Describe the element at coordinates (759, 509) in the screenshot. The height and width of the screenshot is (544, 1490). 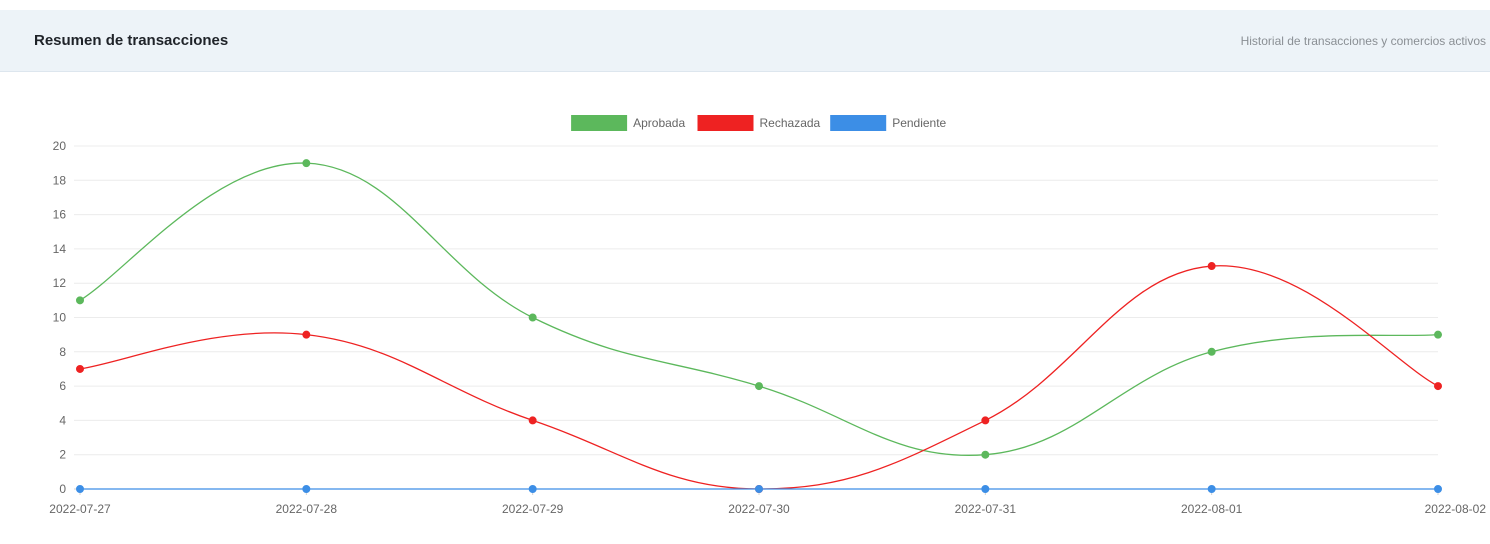
I see `x-tick-label: 2022-07-30` at that location.